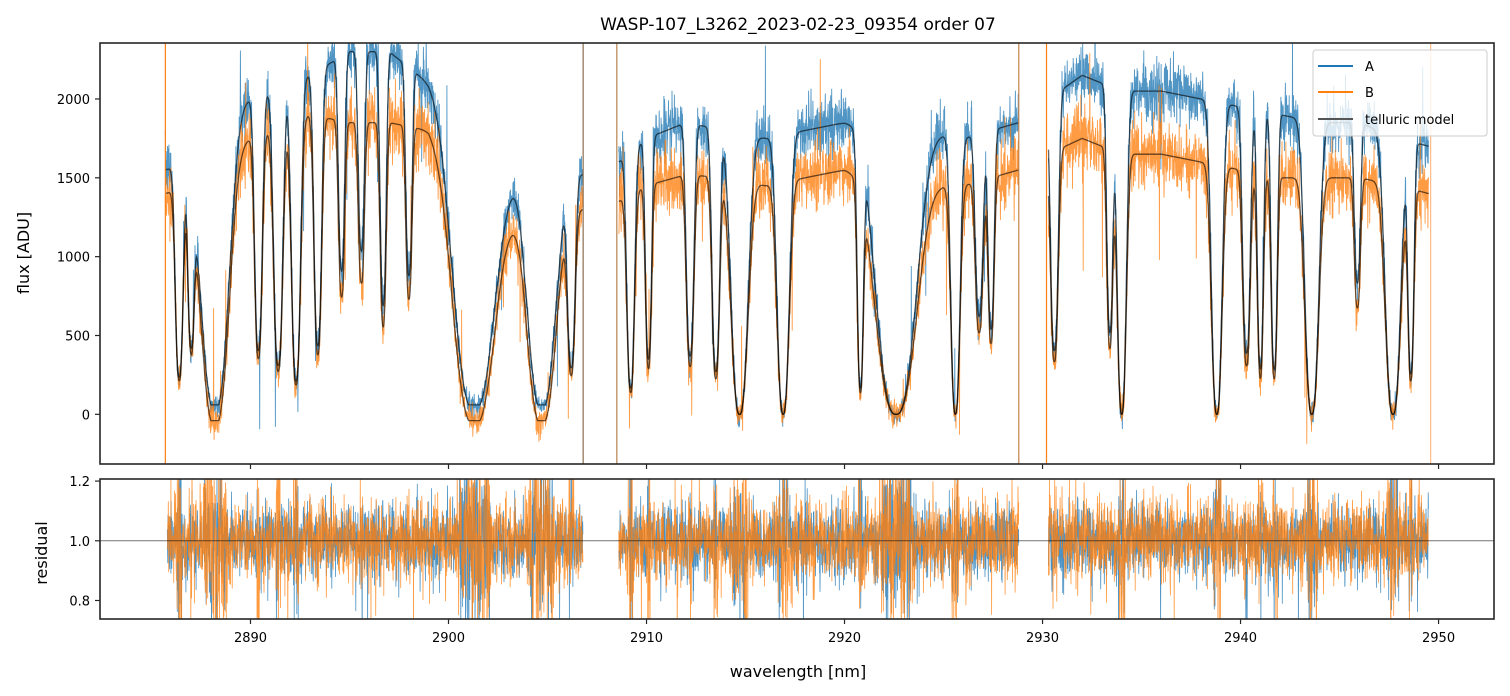  I want to click on flux-x-ticks, so click(844, 466).